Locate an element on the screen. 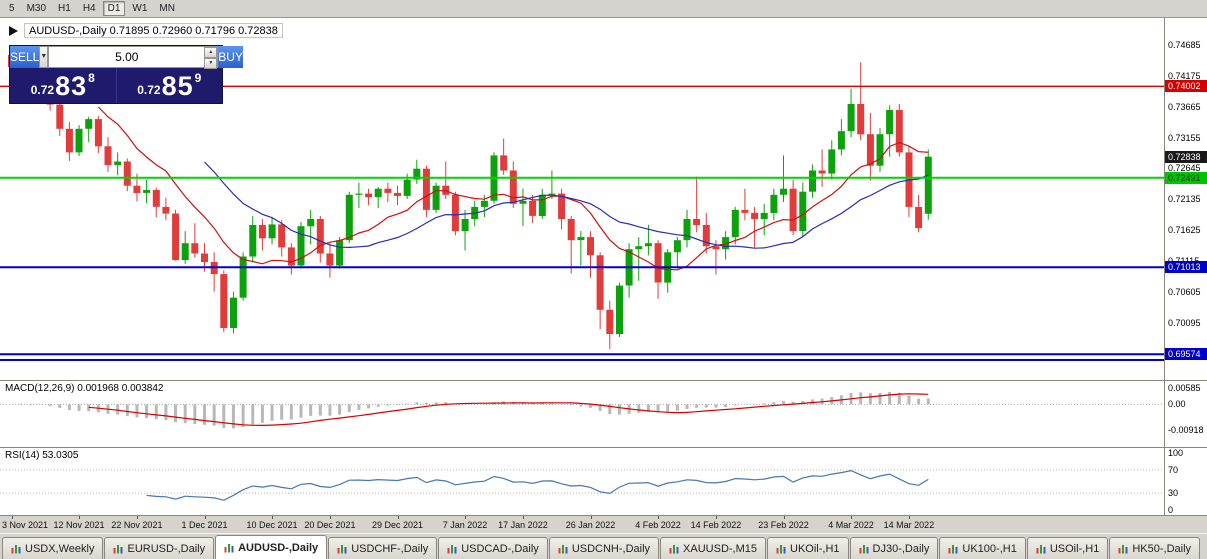 This screenshot has width=1207, height=559. tab-hk50-daily: HK50-,Daily is located at coordinates (1155, 548).